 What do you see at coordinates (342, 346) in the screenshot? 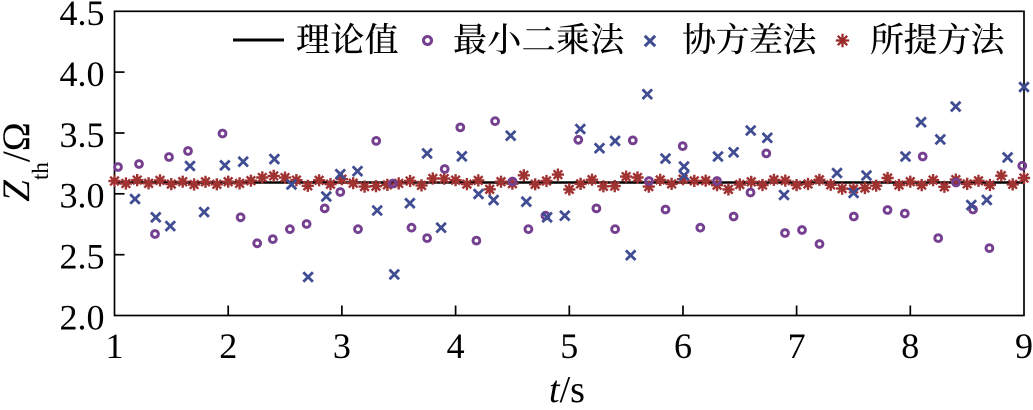
I see `svg-text: 3` at bounding box center [342, 346].